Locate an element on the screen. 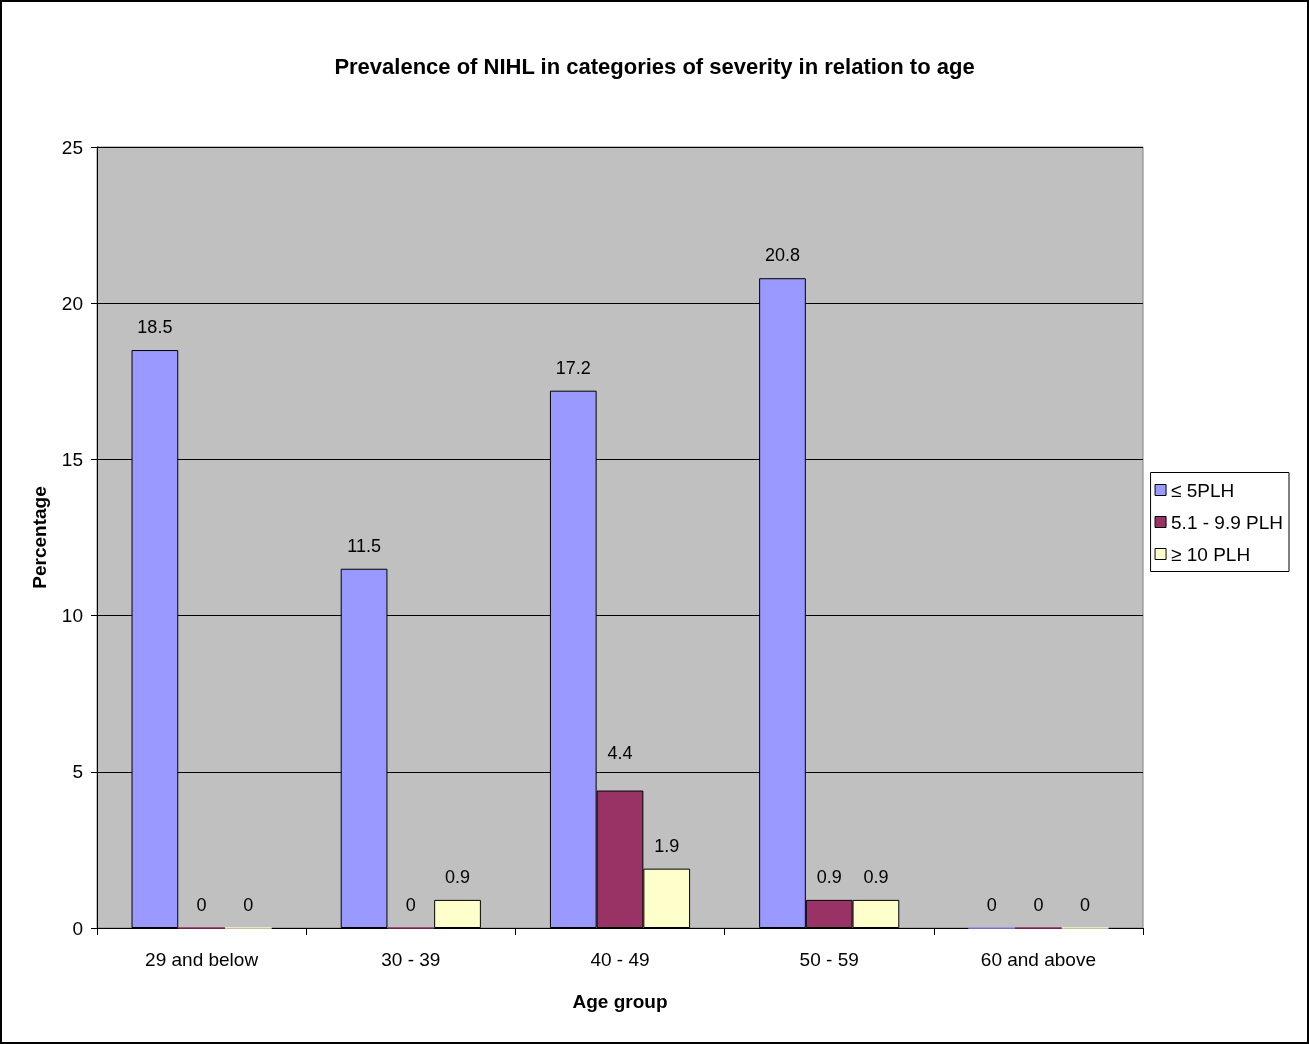 The width and height of the screenshot is (1309, 1044). y-tick-label: 25 is located at coordinates (72, 147).